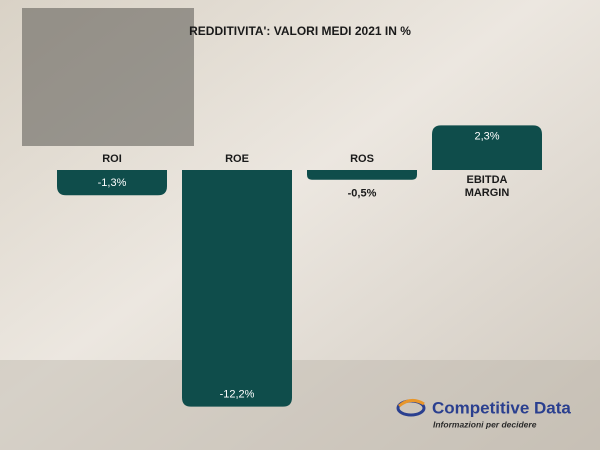  What do you see at coordinates (501, 407) in the screenshot?
I see `logo-name: Competitive Data` at bounding box center [501, 407].